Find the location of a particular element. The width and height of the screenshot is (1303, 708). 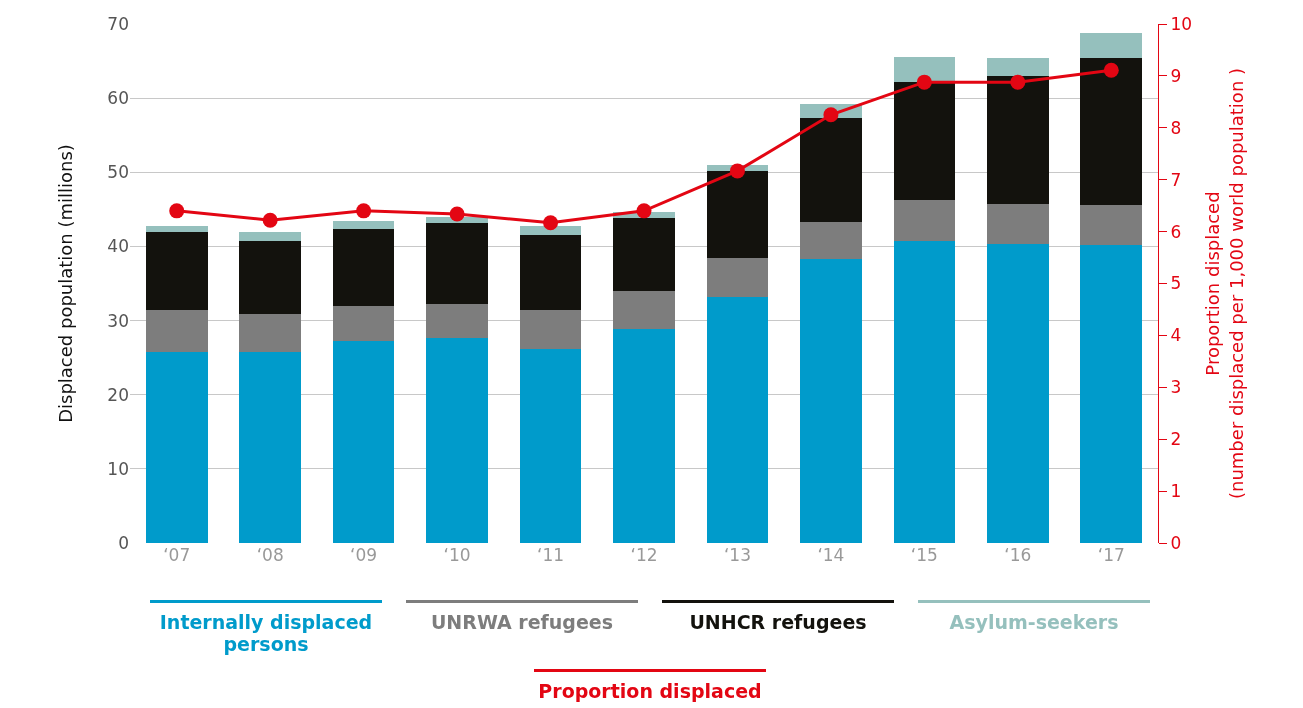

x-tick-label: ‘12 is located at coordinates (644, 555).